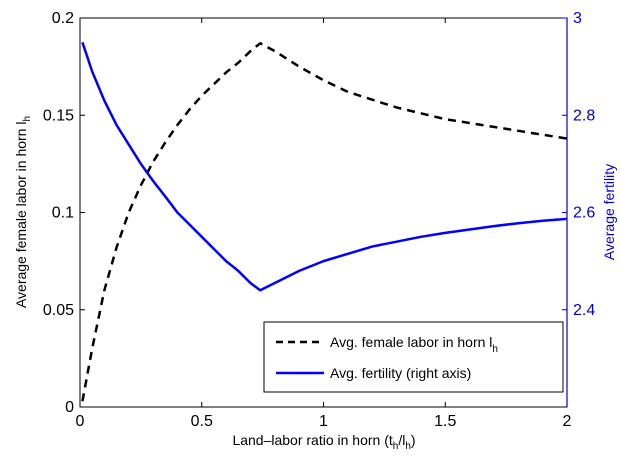 Image resolution: width=621 pixels, height=461 pixels. Describe the element at coordinates (400, 373) in the screenshot. I see `legend-label-fertility: Avg. fertility (right axis)` at that location.